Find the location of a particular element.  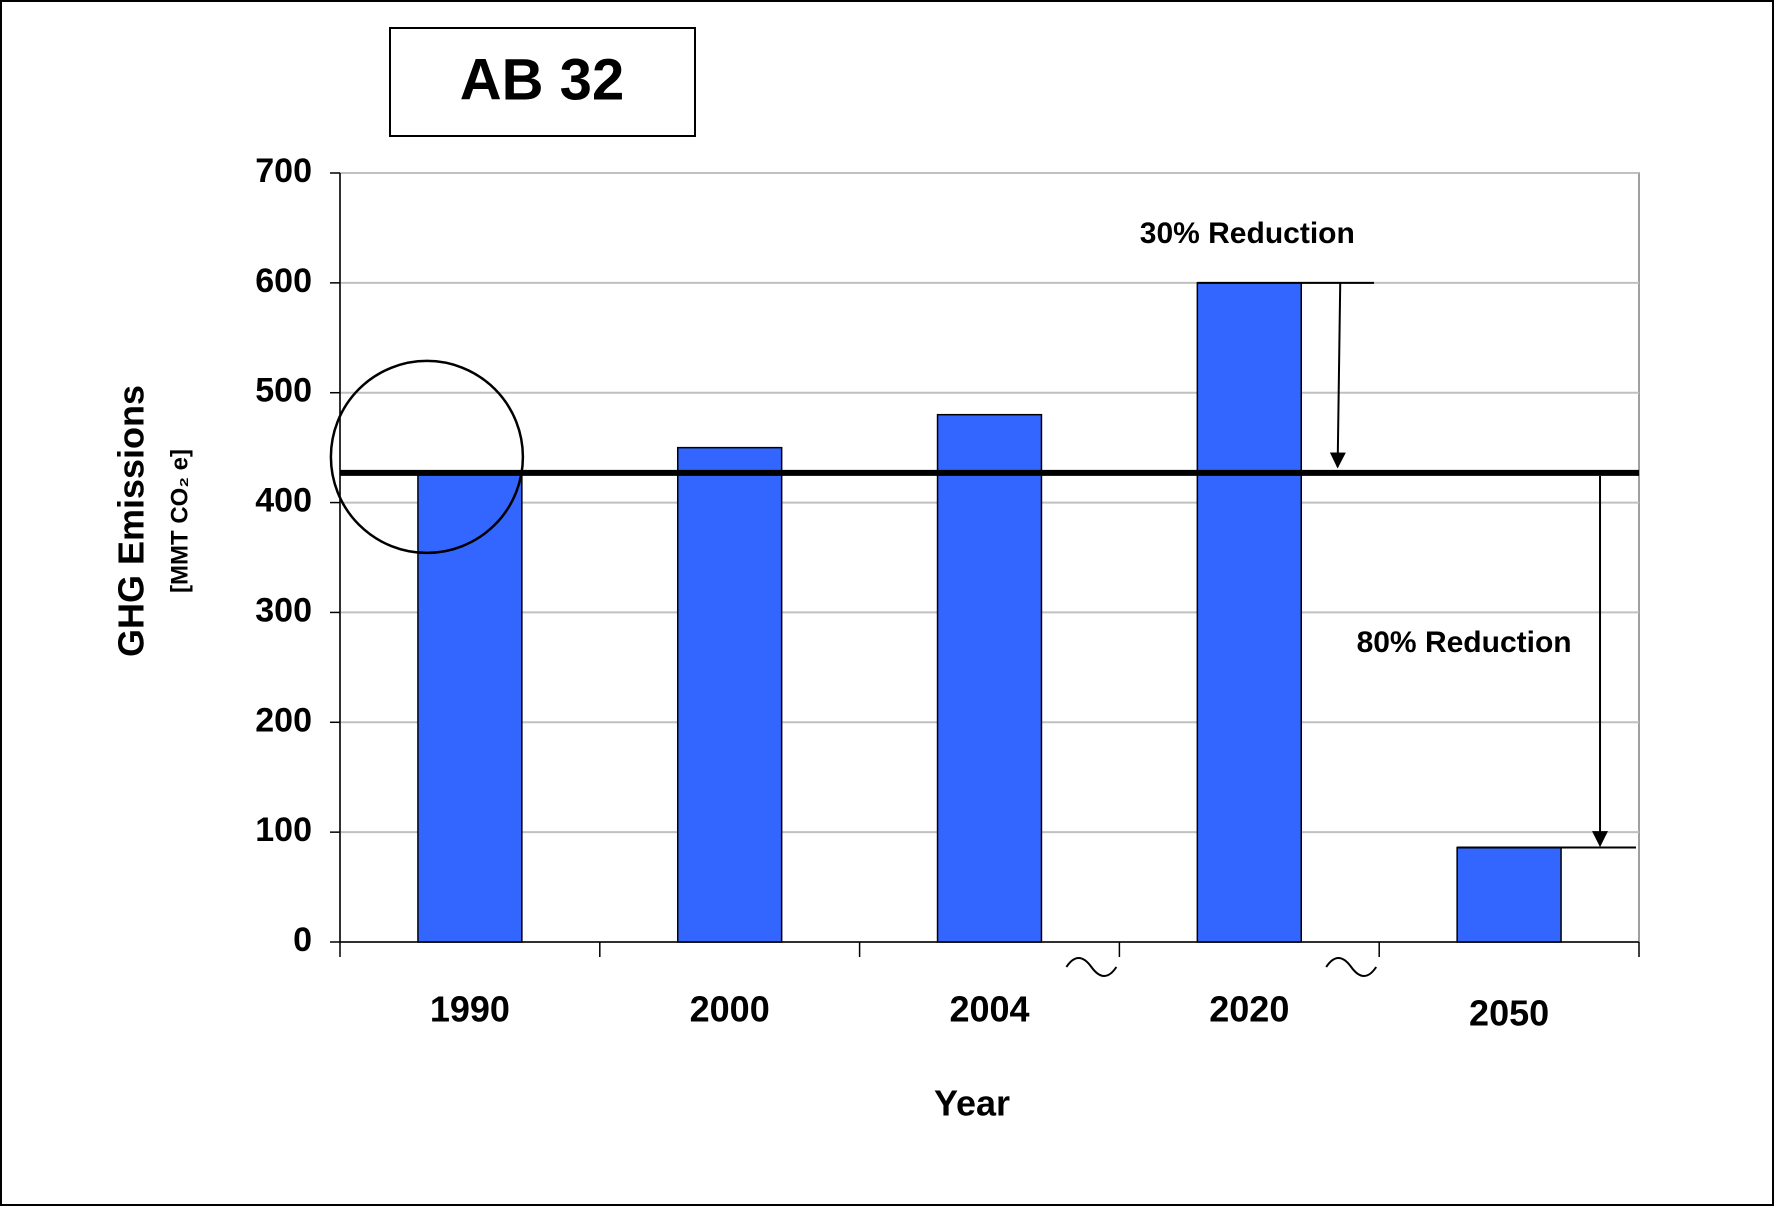

x-tick-label: 1990 is located at coordinates (470, 1009).